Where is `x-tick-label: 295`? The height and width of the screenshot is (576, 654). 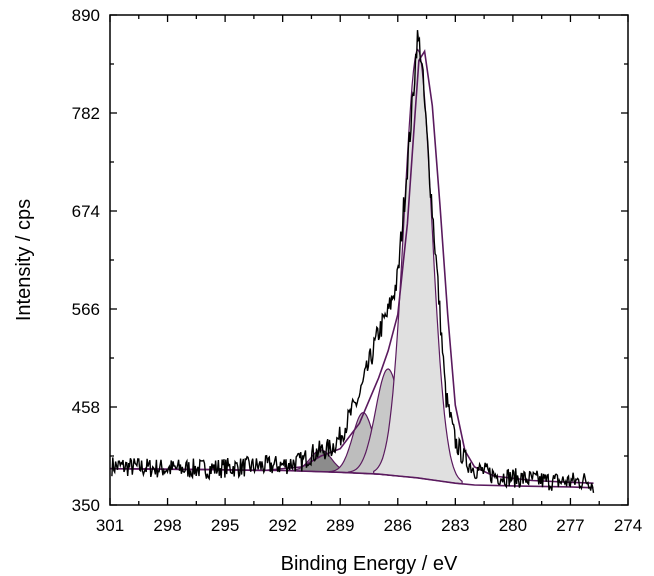 x-tick-label: 295 is located at coordinates (225, 525).